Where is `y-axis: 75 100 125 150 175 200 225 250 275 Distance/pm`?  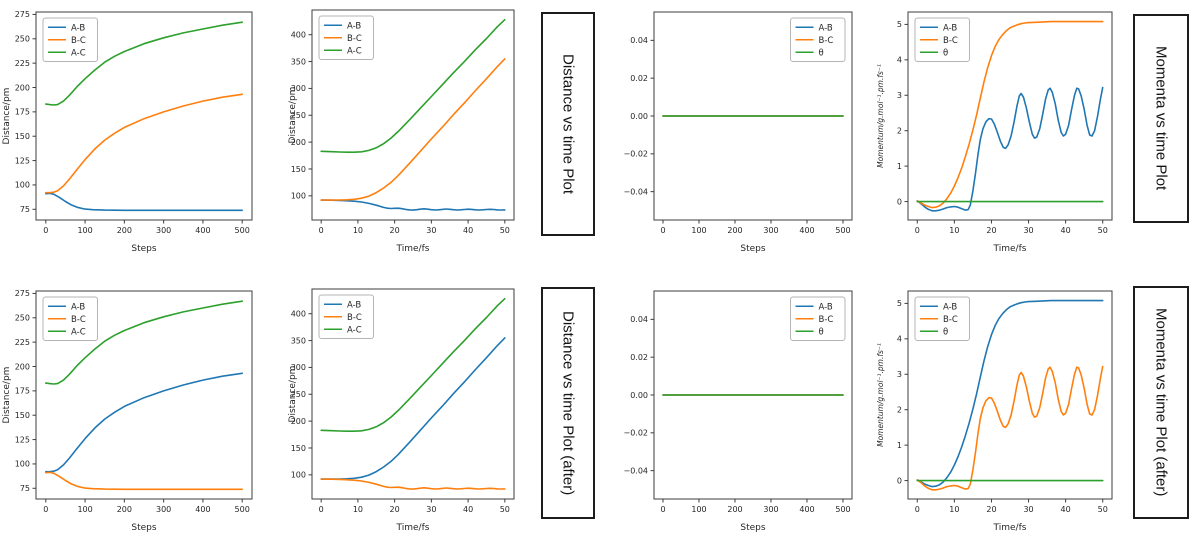 y-axis: 75 100 125 150 175 200 225 250 275 Distance/pm is located at coordinates (19, 112).